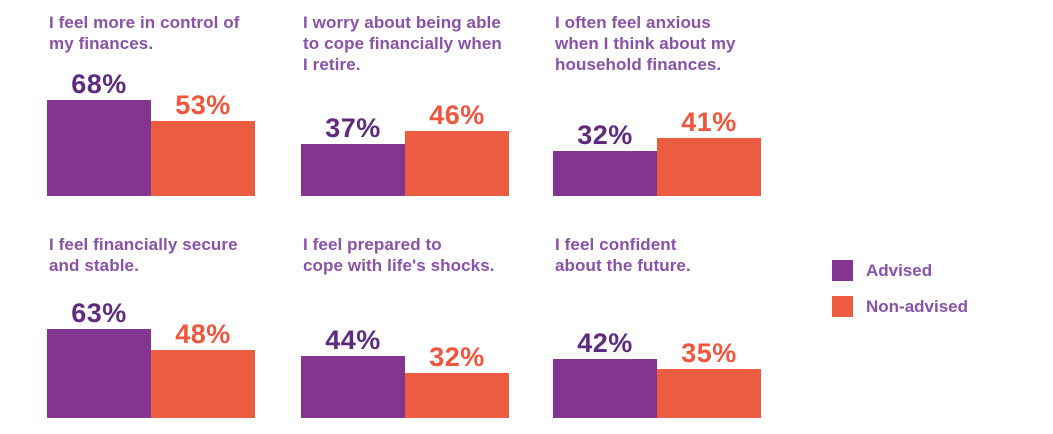 The width and height of the screenshot is (1053, 434). Describe the element at coordinates (842, 270) in the screenshot. I see `legend-swatch-advised-icon` at that location.